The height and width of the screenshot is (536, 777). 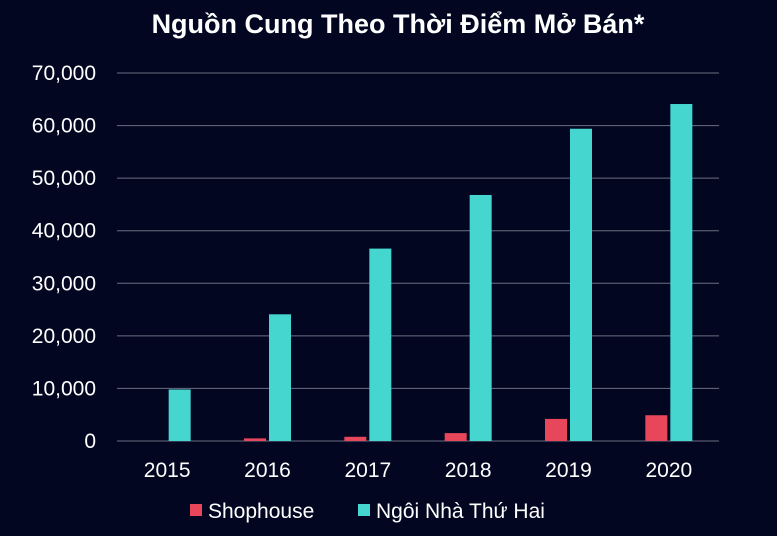 What do you see at coordinates (556, 429) in the screenshot?
I see `bar-shophouse-2019` at bounding box center [556, 429].